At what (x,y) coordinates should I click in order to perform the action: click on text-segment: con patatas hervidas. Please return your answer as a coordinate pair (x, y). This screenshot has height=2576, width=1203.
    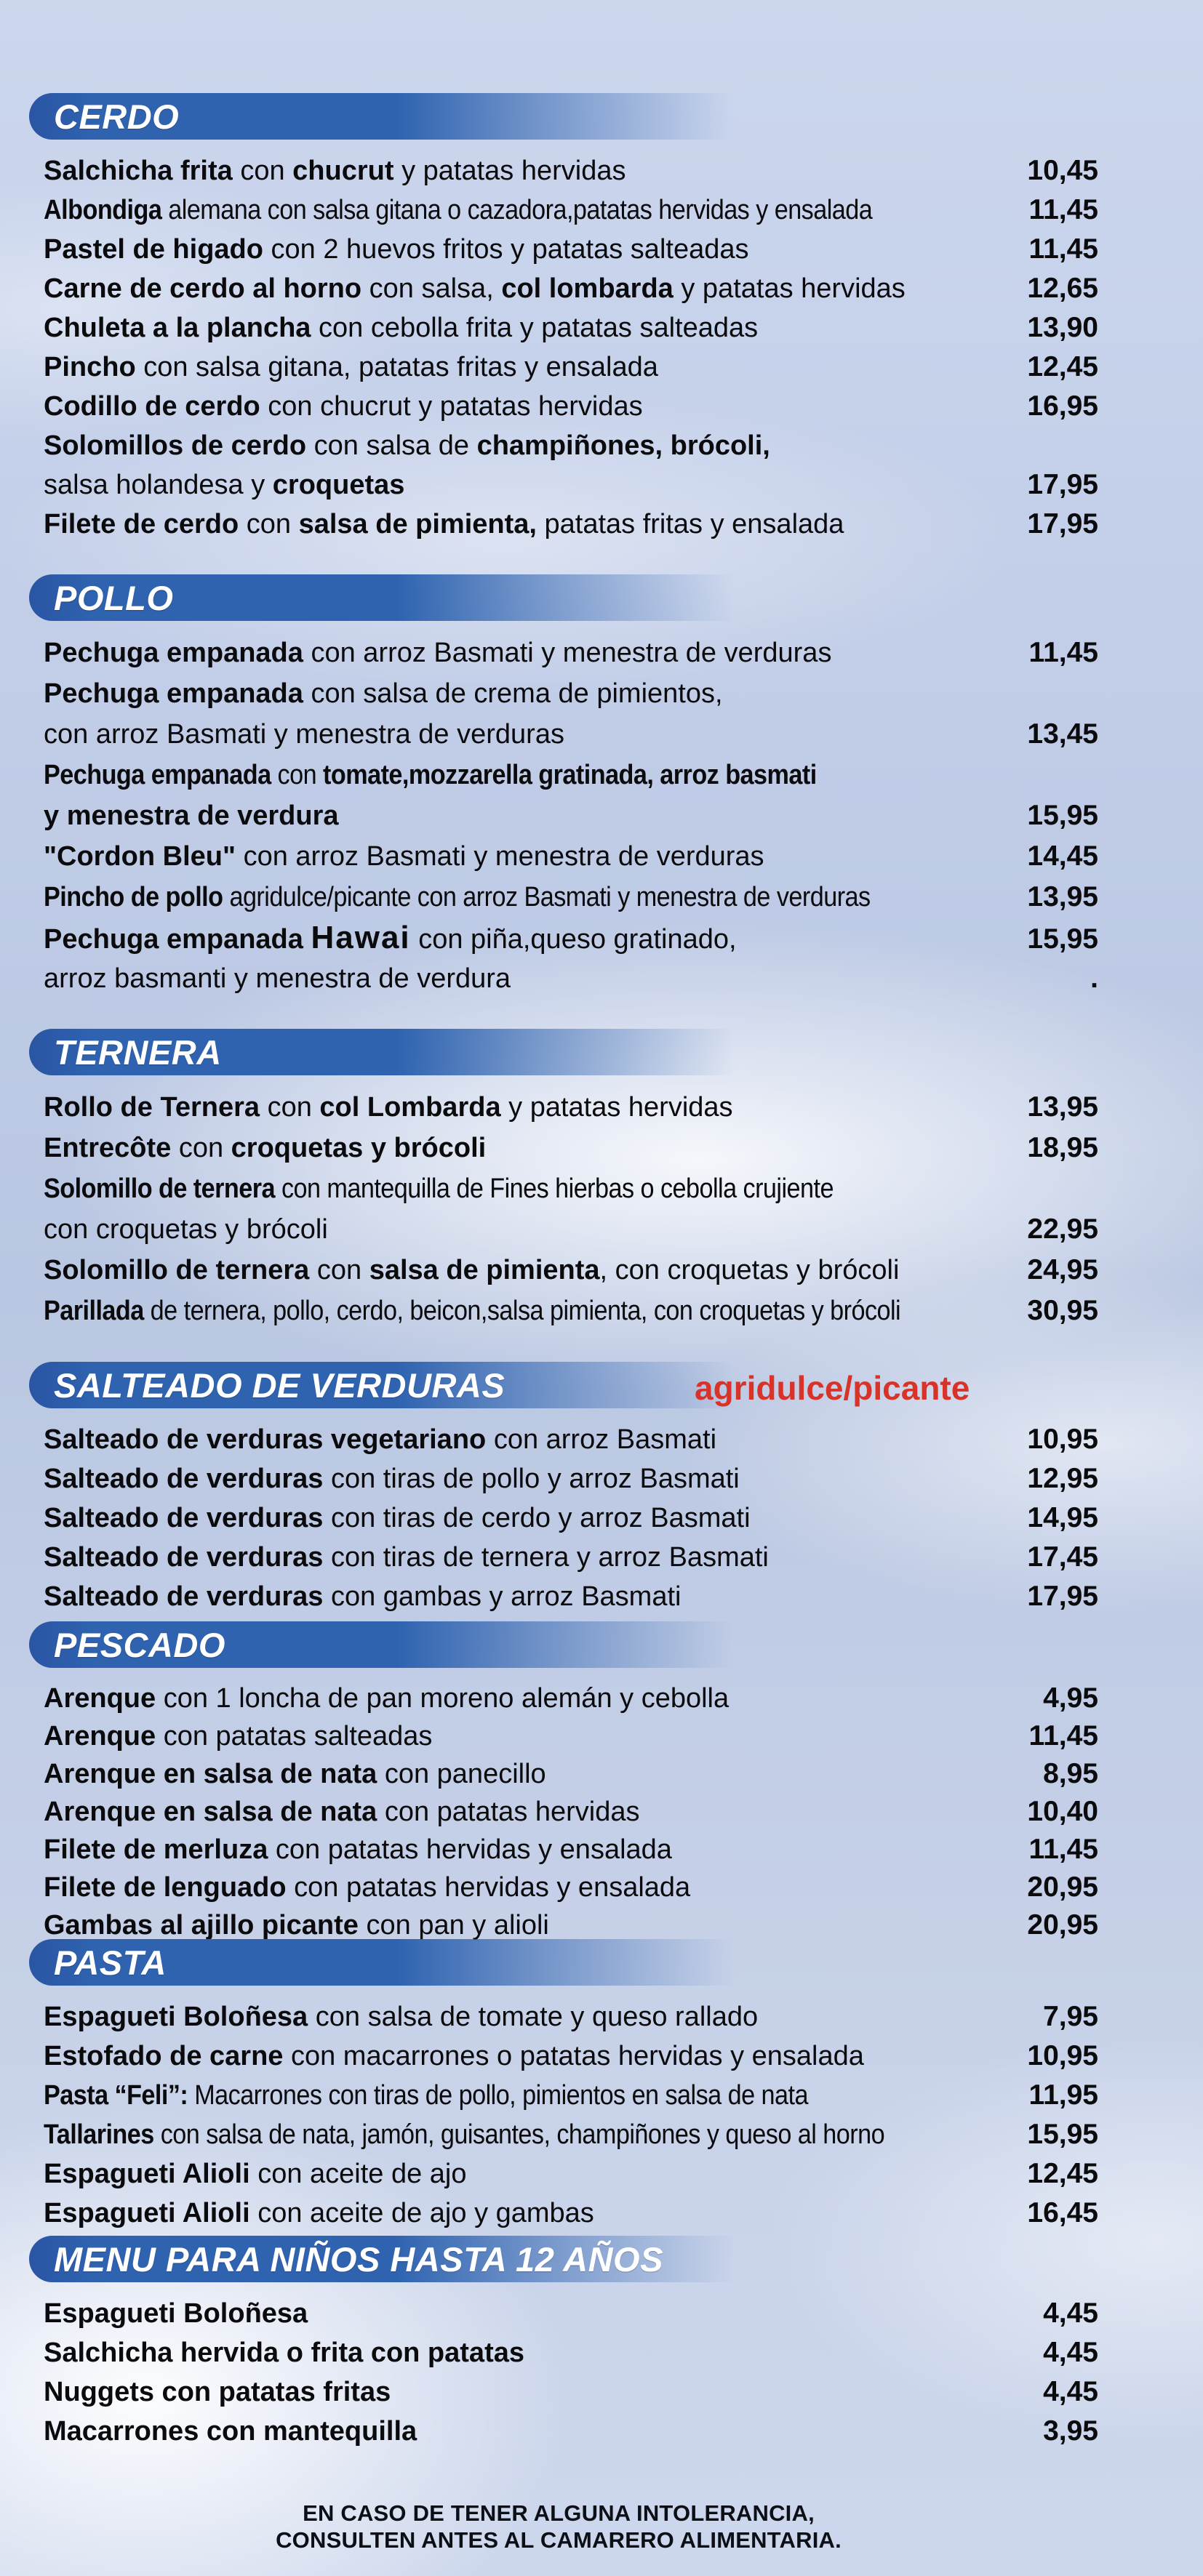
    Looking at the image, I should click on (512, 1812).